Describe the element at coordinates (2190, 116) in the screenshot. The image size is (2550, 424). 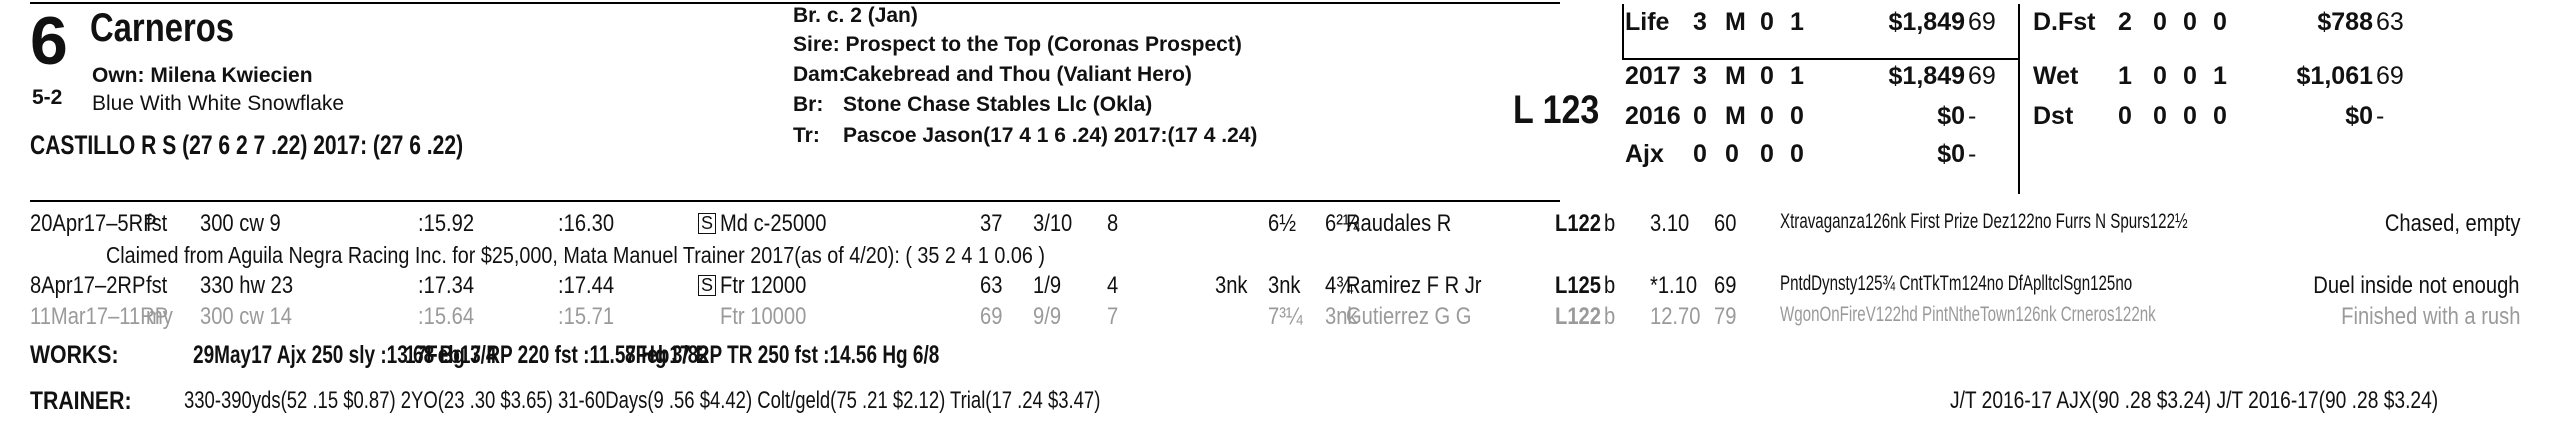
I see `stat-right-p-2: 0` at that location.